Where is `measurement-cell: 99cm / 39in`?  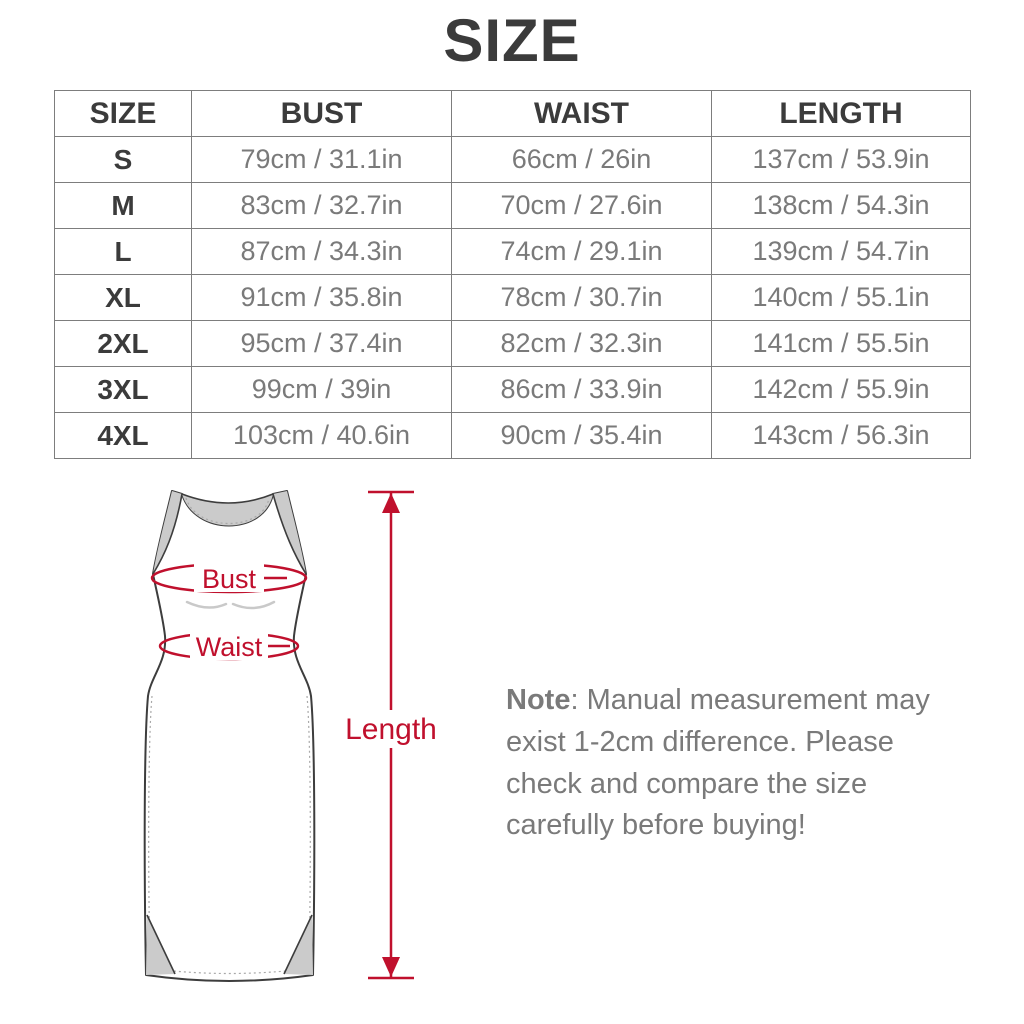 measurement-cell: 99cm / 39in is located at coordinates (321, 389).